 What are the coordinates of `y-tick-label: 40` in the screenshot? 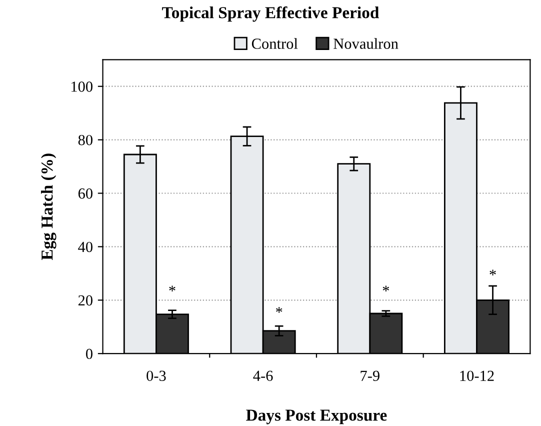 It's located at (85, 247).